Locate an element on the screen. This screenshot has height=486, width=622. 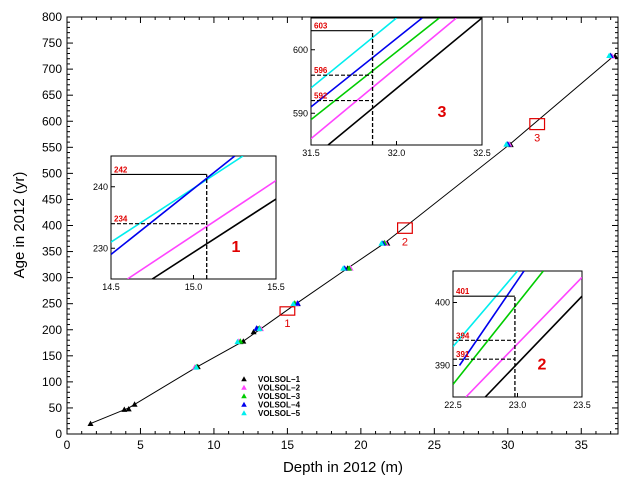
zoom-box-label-1: 1 is located at coordinates (287, 324).